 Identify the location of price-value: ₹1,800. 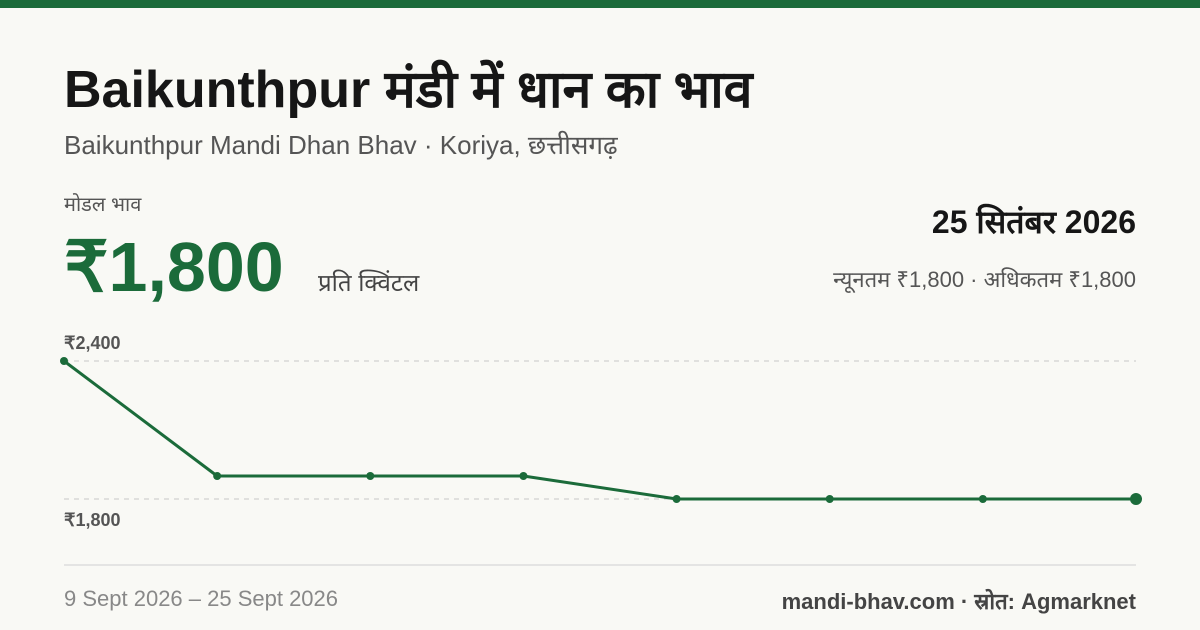
(174, 267).